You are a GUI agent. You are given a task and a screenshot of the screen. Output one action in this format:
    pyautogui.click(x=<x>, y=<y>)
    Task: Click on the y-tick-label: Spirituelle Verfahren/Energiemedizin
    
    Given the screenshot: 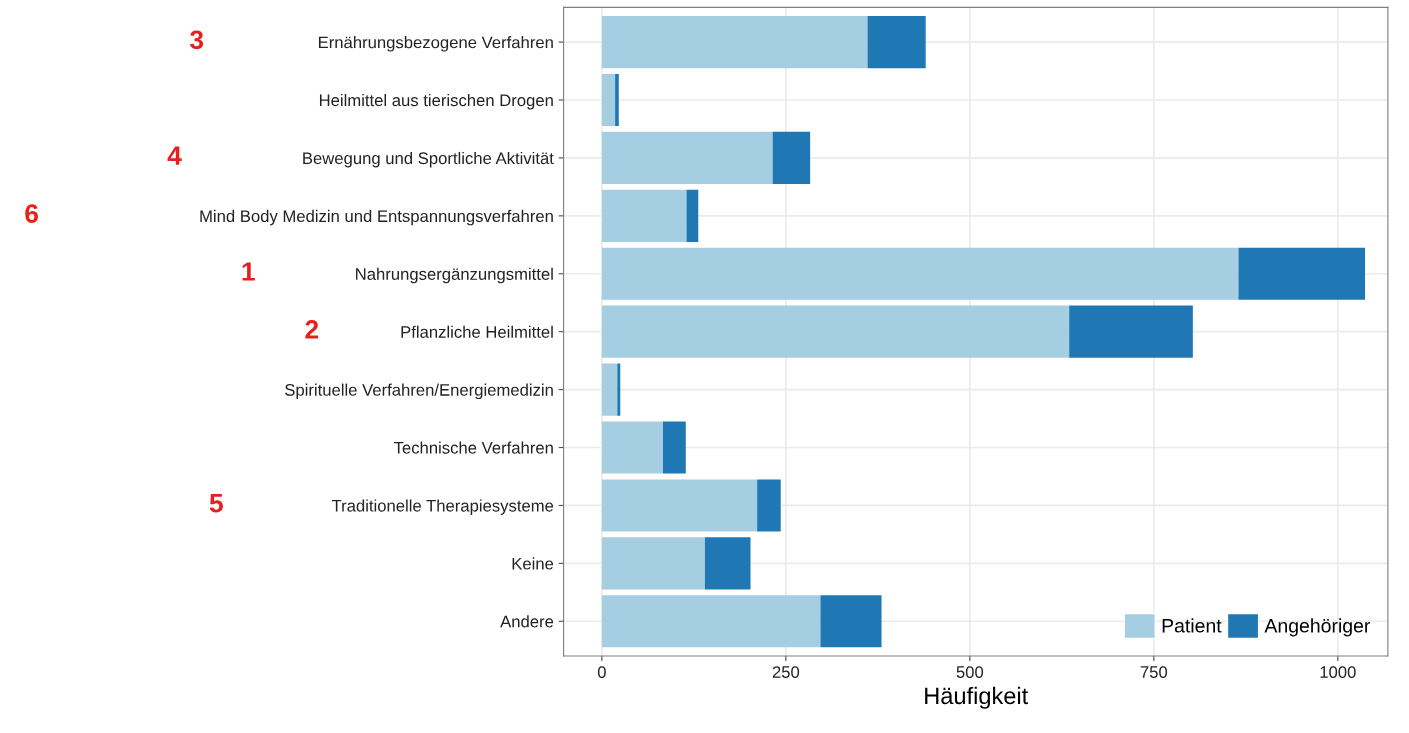 What is the action you would take?
    pyautogui.click(x=419, y=391)
    